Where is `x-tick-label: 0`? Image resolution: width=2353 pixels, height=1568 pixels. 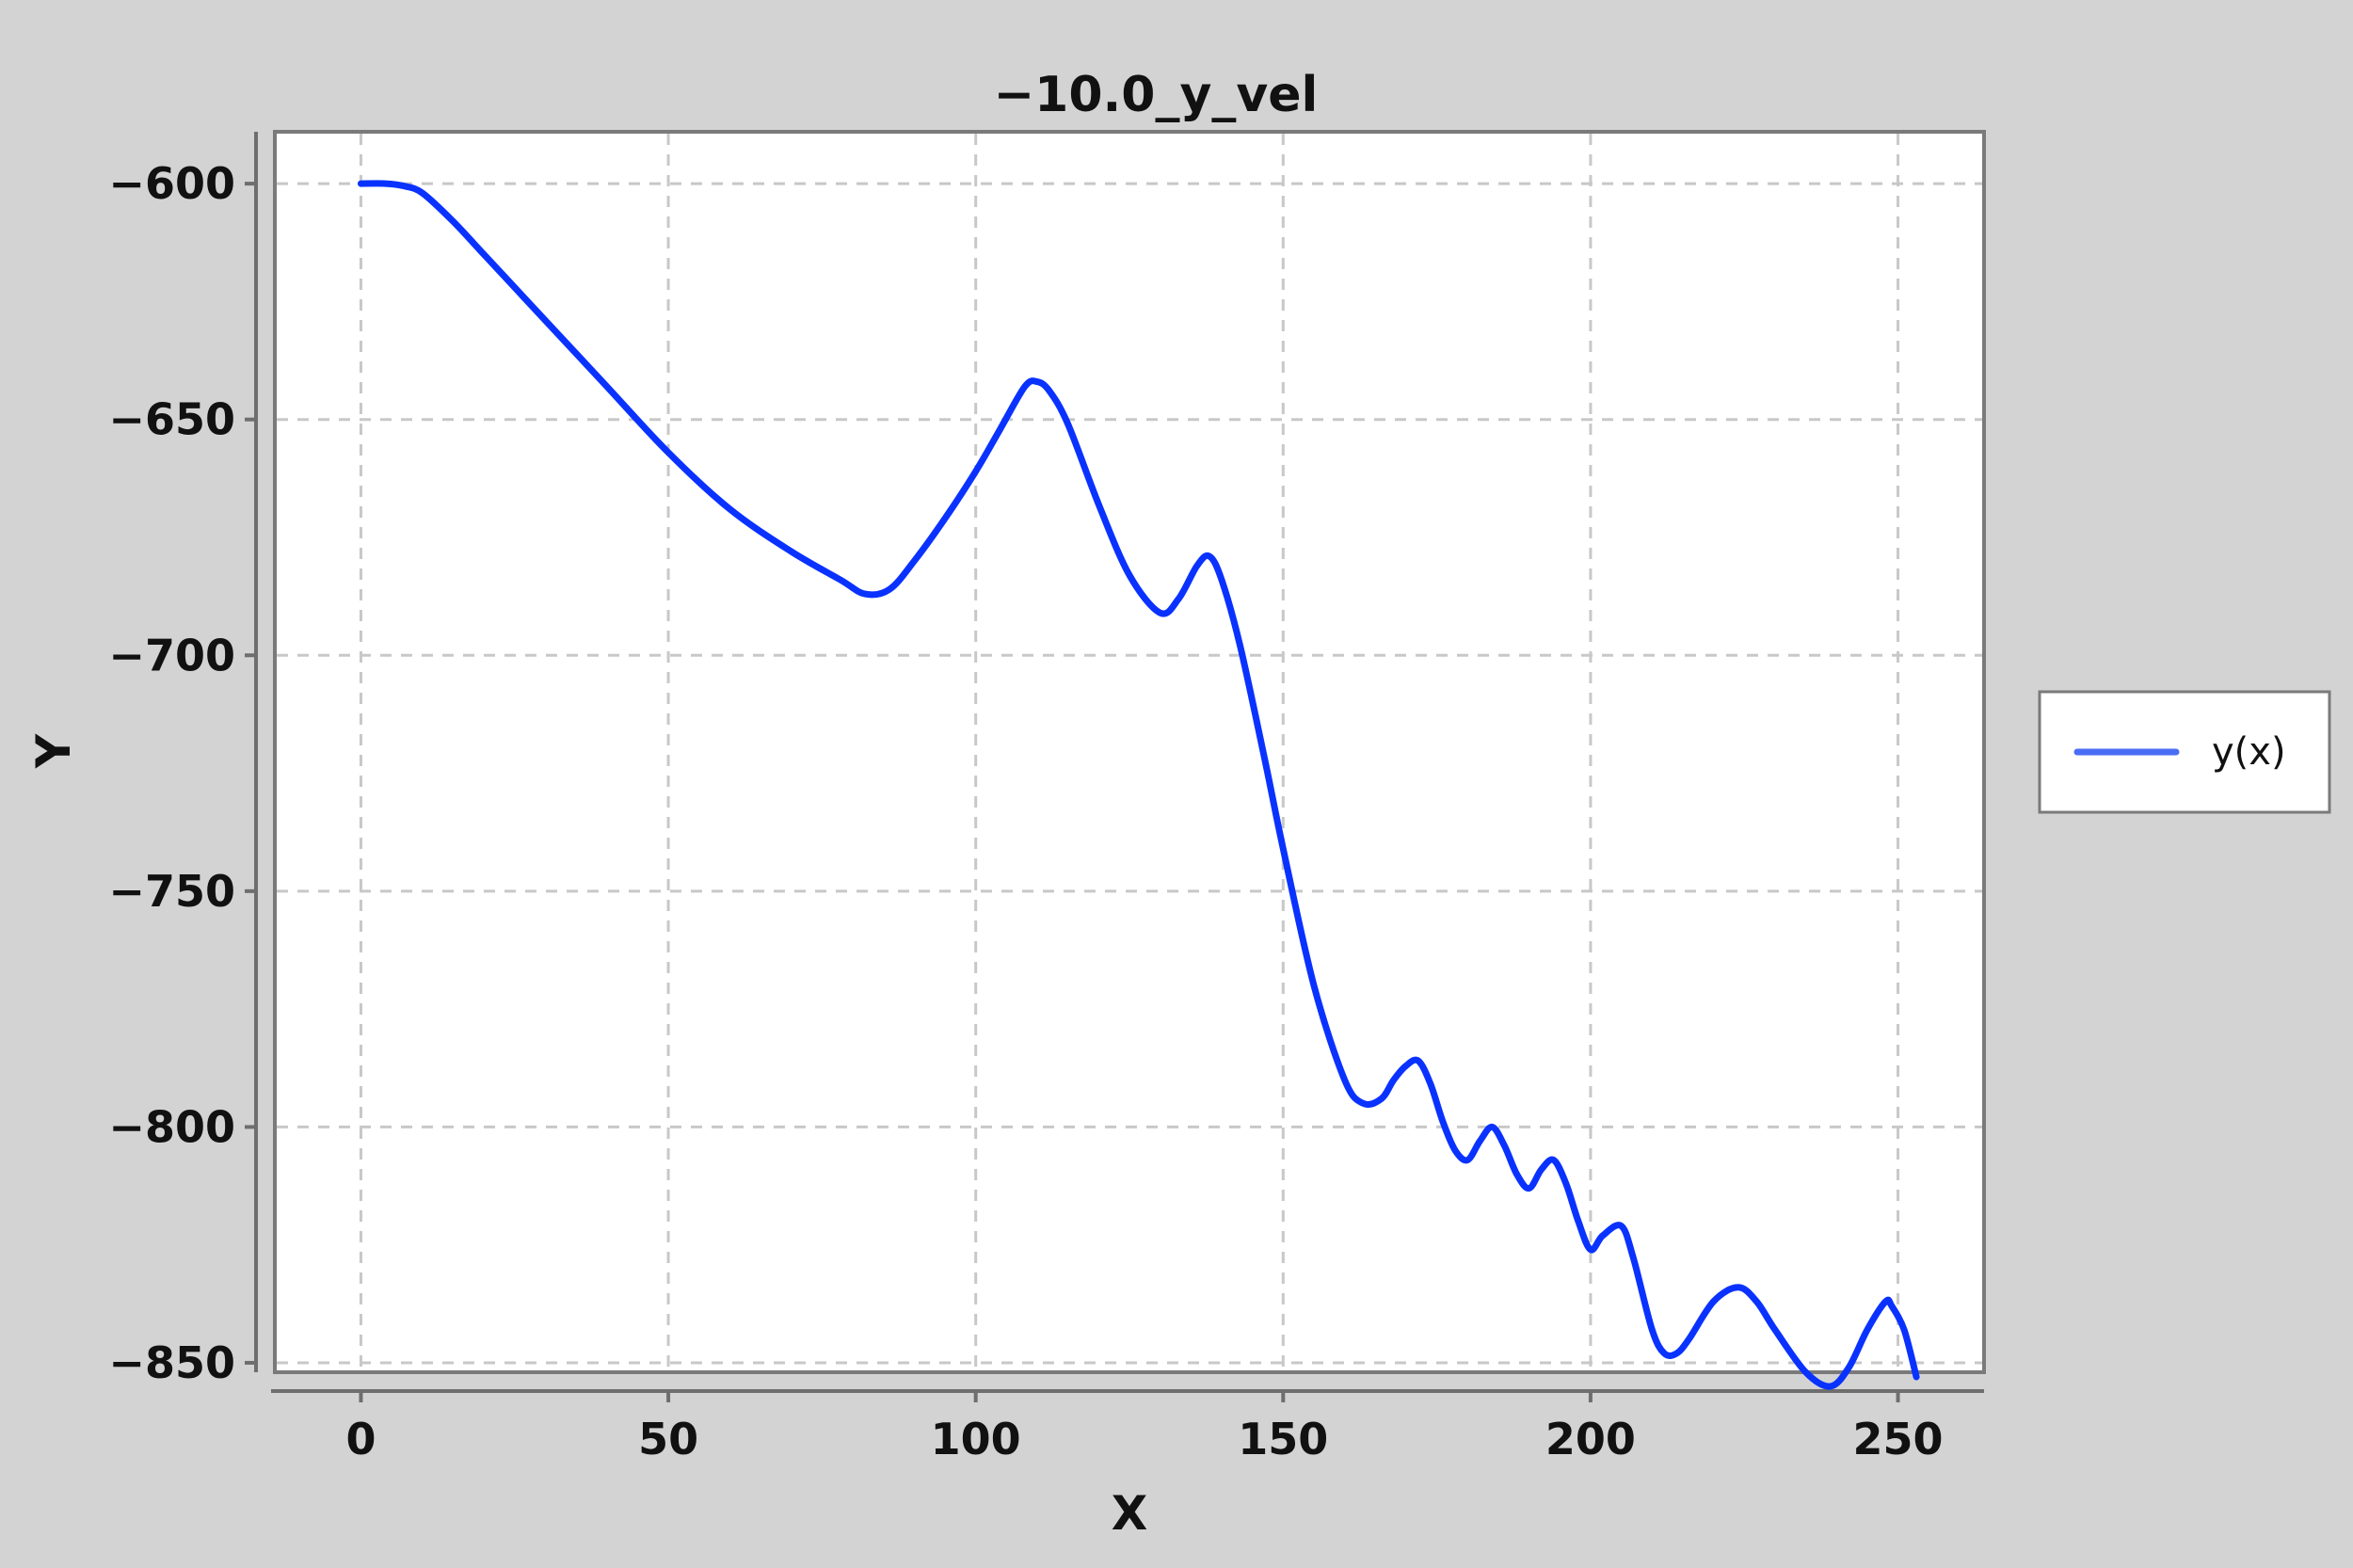 x-tick-label: 0 is located at coordinates (360, 1439).